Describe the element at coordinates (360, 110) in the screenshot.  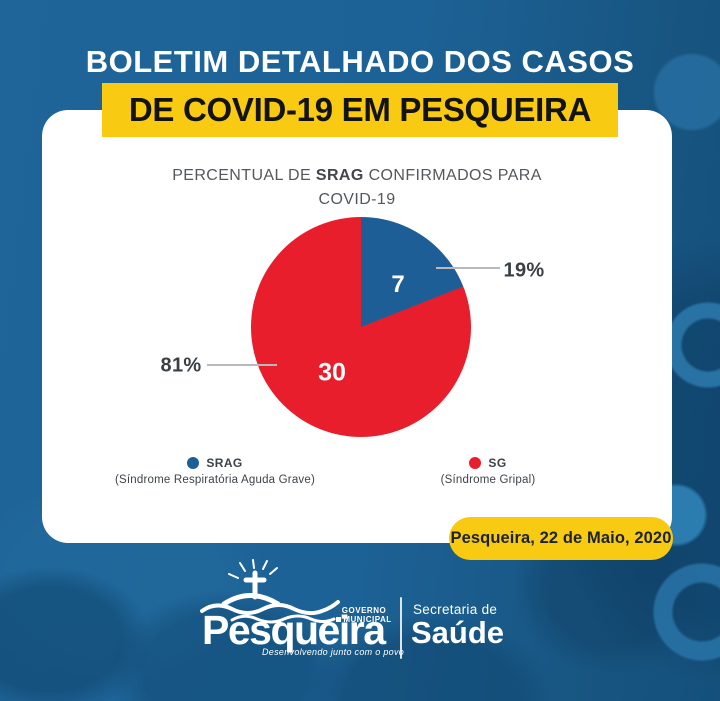
I see `bulletin-title-banner: DE COVID-19 EM PESQUEIRA` at that location.